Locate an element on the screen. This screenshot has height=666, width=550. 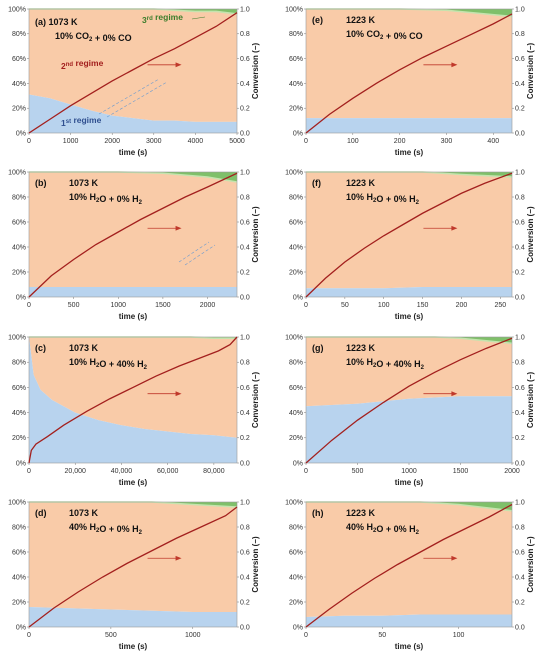
x-tick-label: 2000 is located at coordinates (512, 471).